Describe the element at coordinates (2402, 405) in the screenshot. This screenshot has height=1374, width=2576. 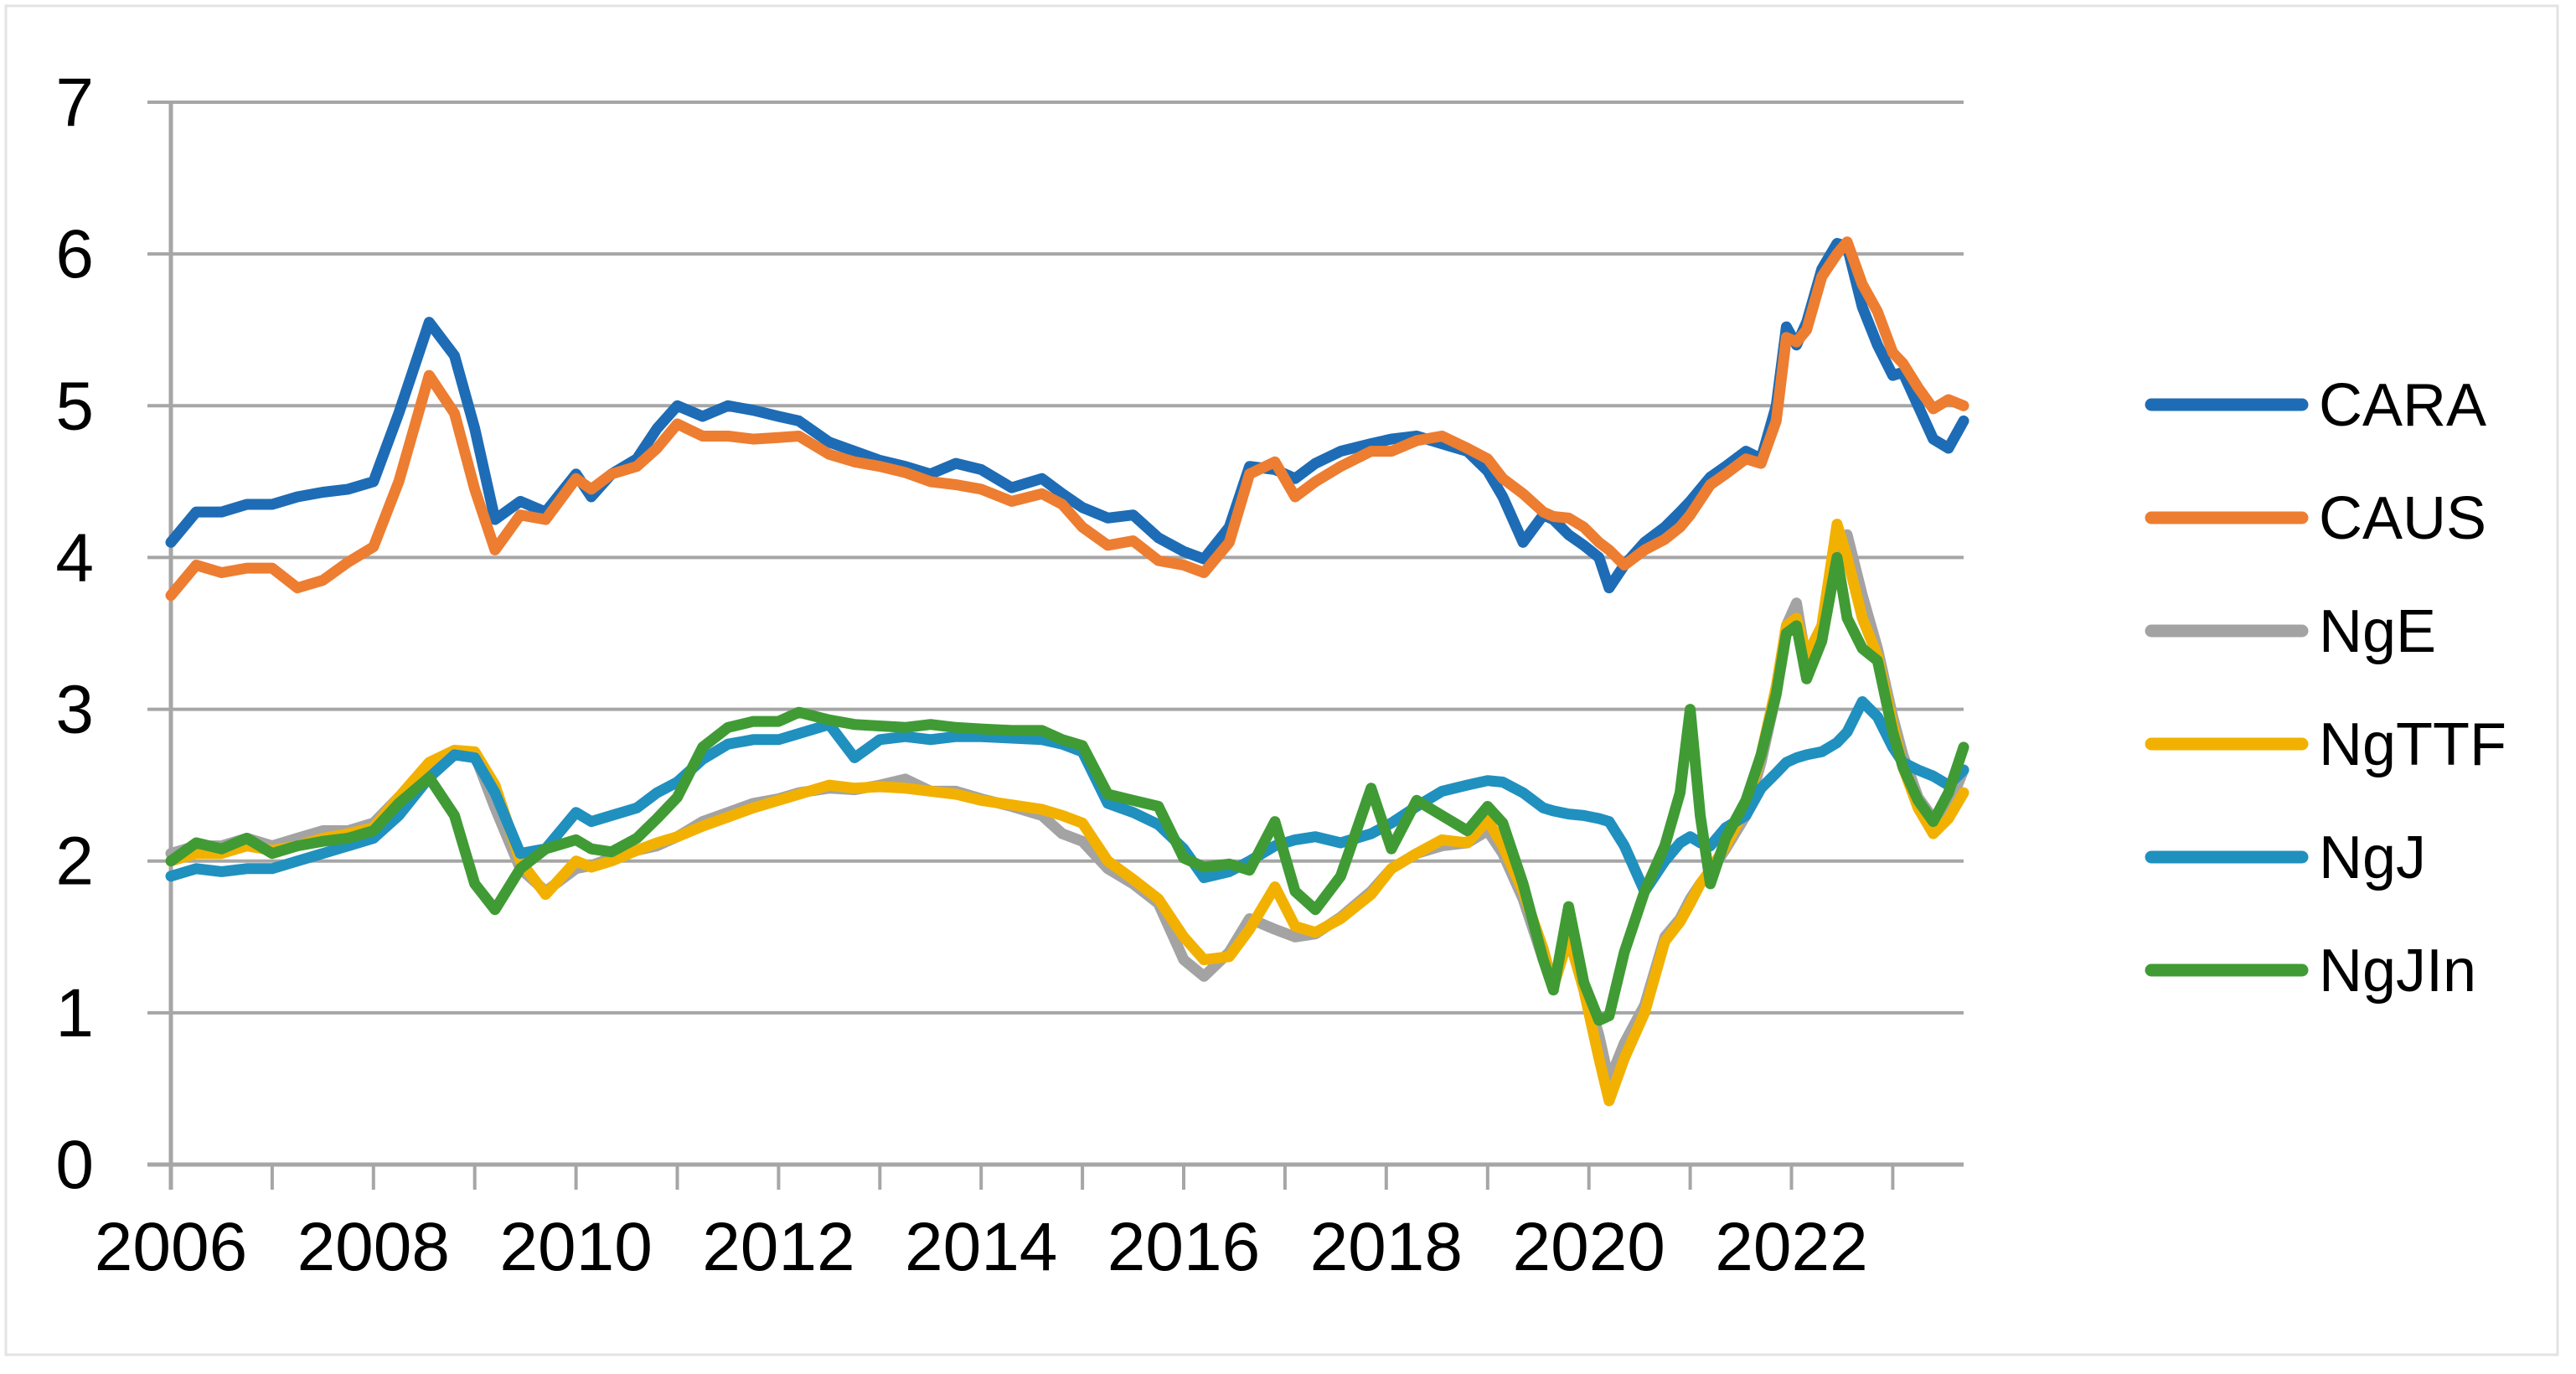
I see `legend-label-CARA: CARA` at that location.